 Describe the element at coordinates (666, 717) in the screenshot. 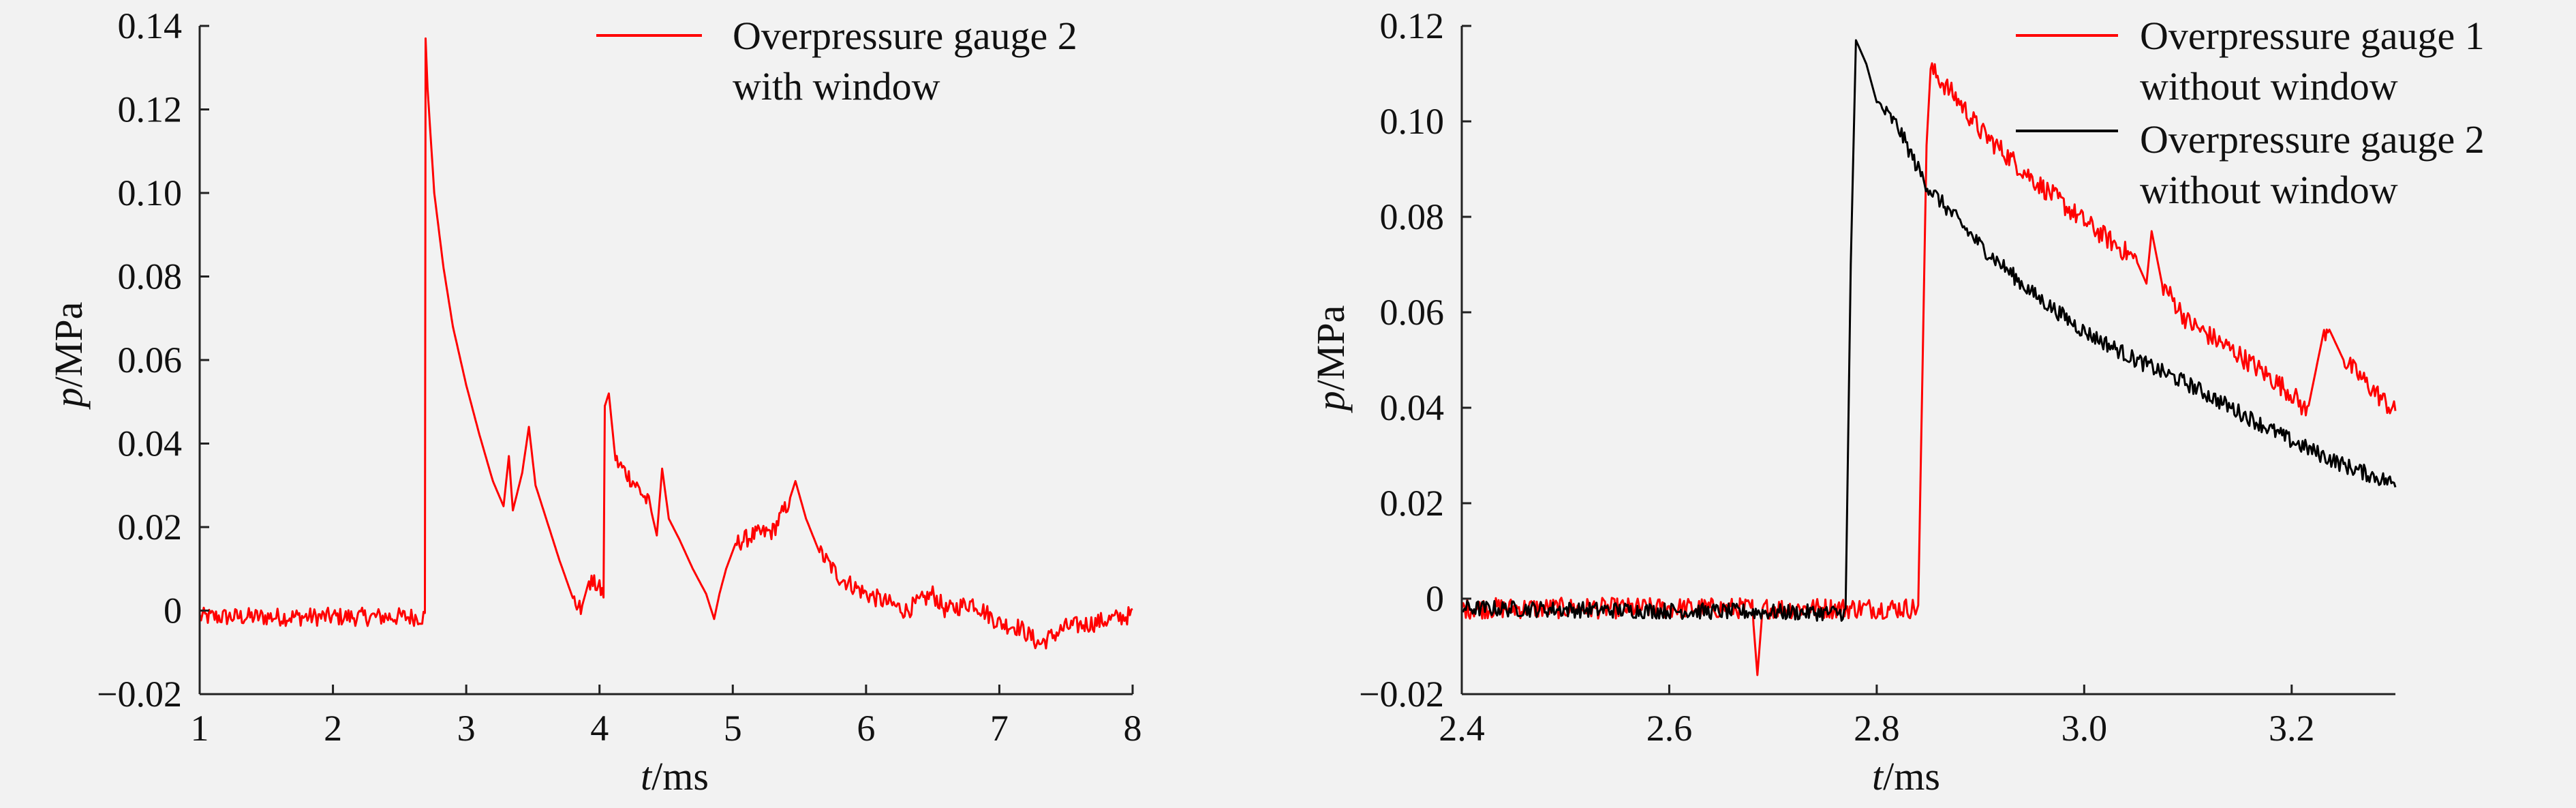

I see `x-axis-left: 1 2 3 4 5 6 7 8` at that location.